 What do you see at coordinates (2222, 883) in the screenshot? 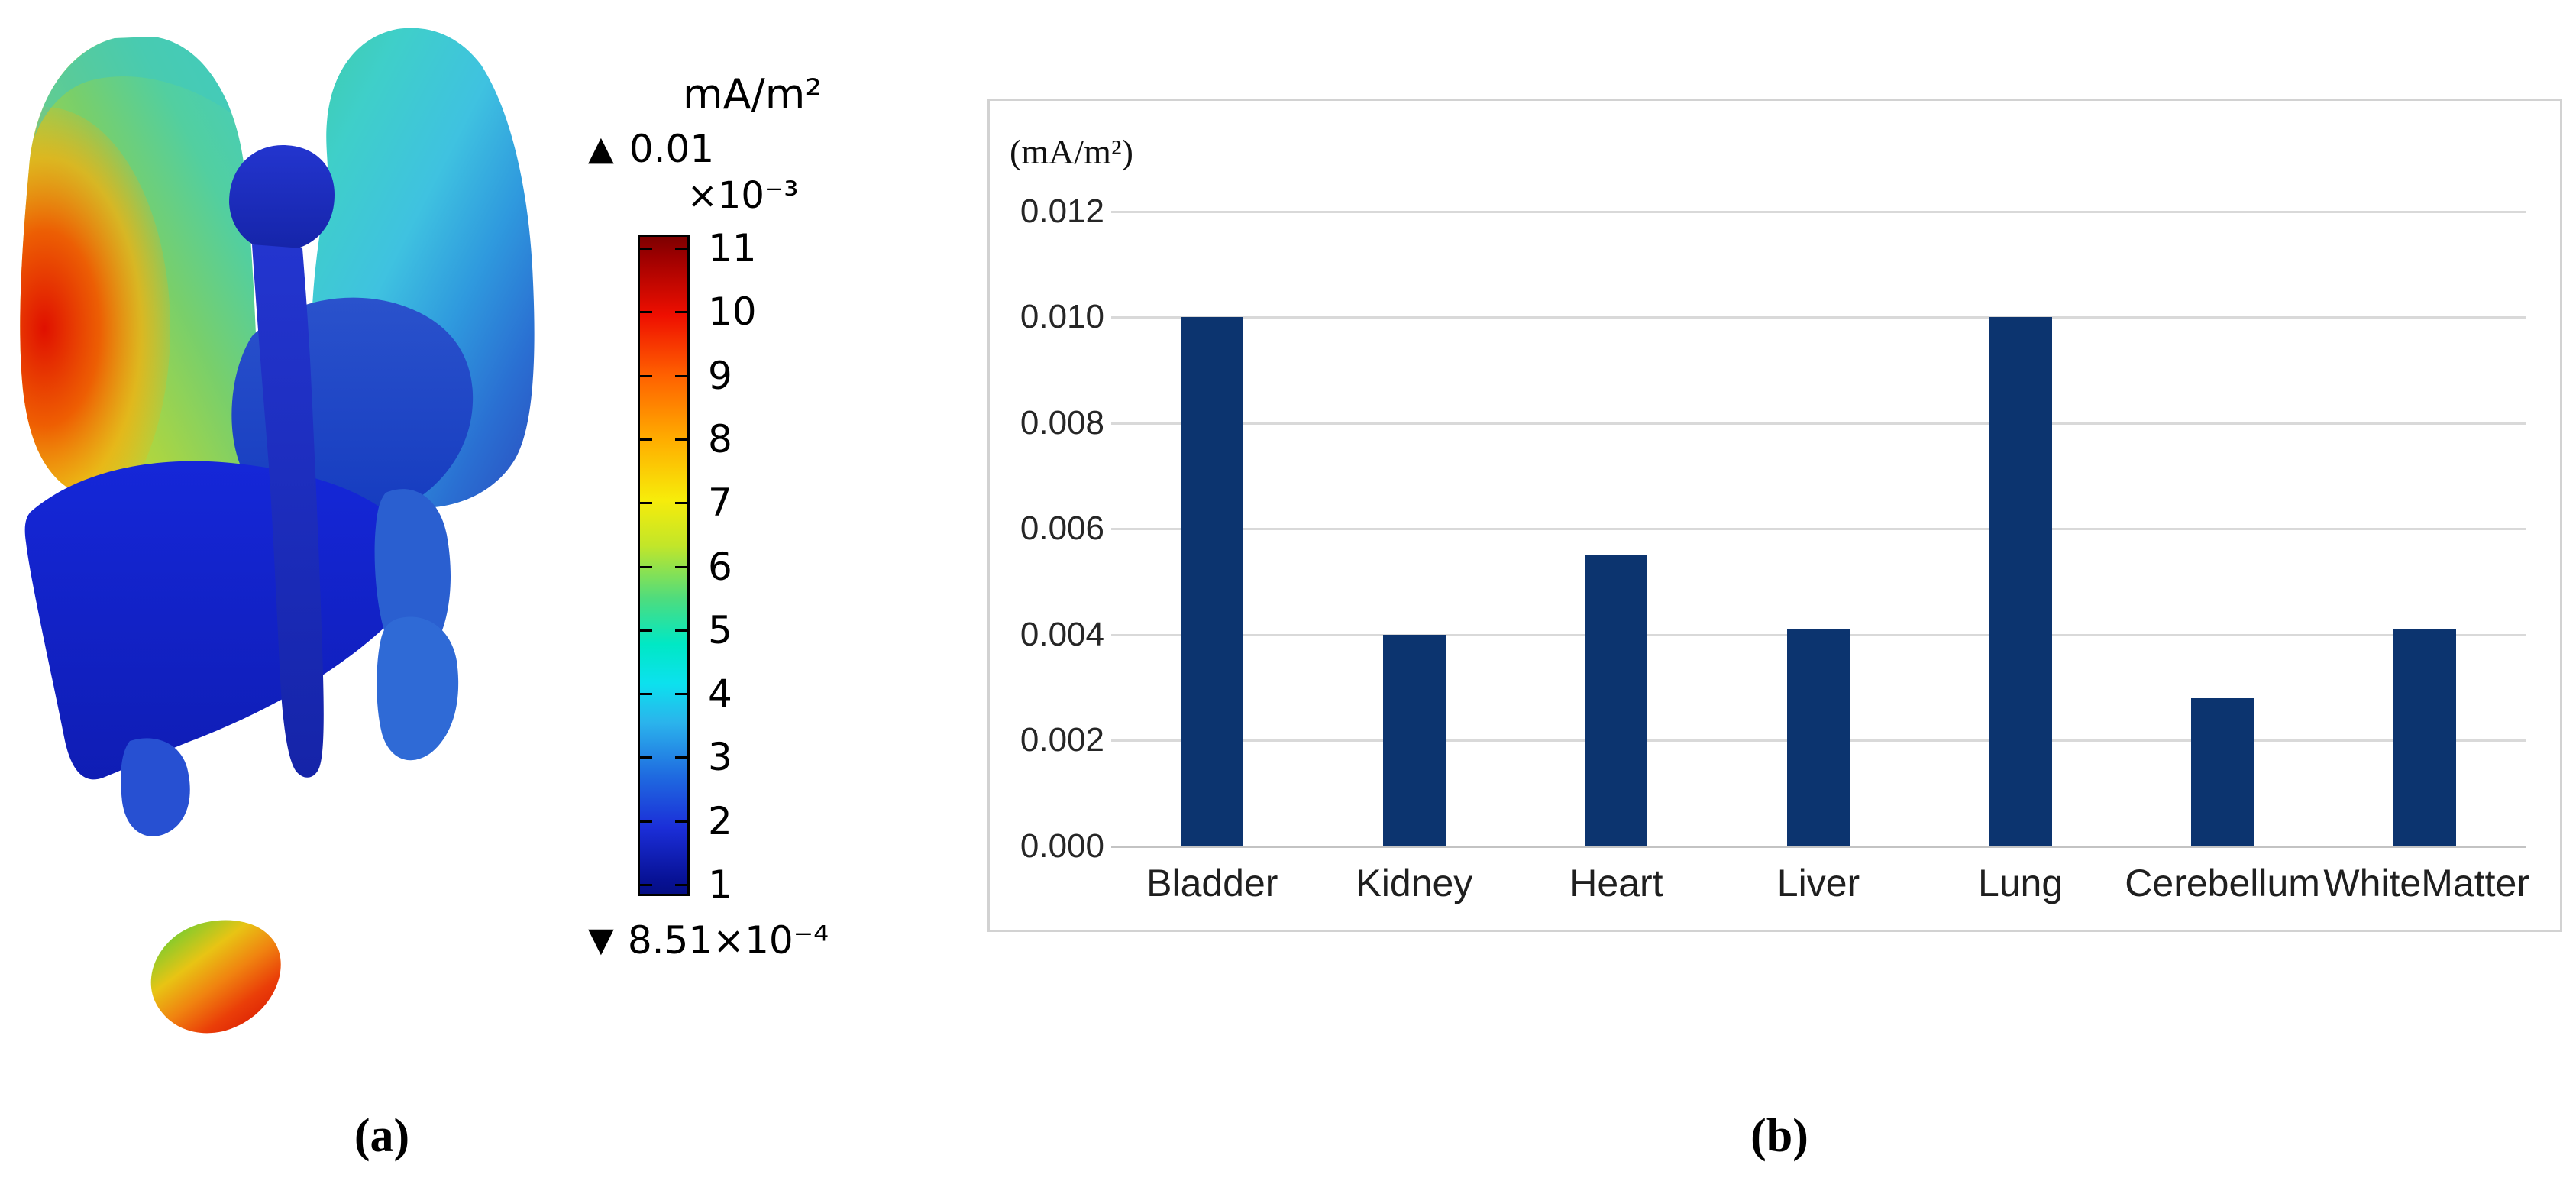
I see `x-axis-category-label: Cerebellum` at bounding box center [2222, 883].